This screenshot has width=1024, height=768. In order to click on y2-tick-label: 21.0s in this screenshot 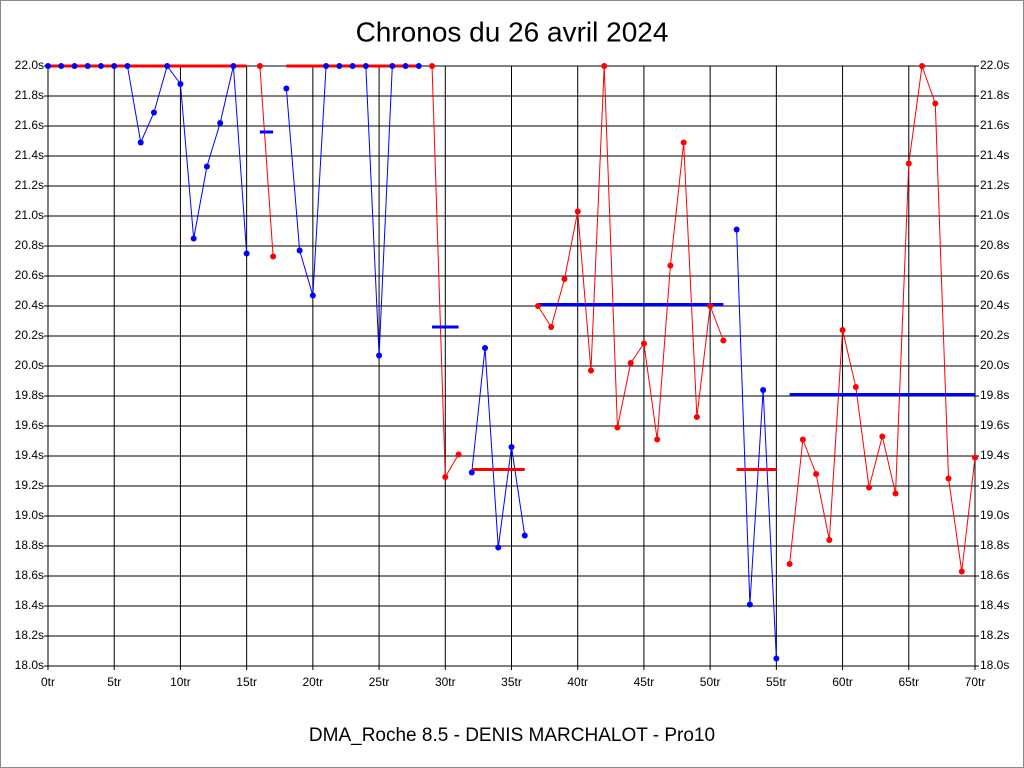, I will do `click(994, 215)`.